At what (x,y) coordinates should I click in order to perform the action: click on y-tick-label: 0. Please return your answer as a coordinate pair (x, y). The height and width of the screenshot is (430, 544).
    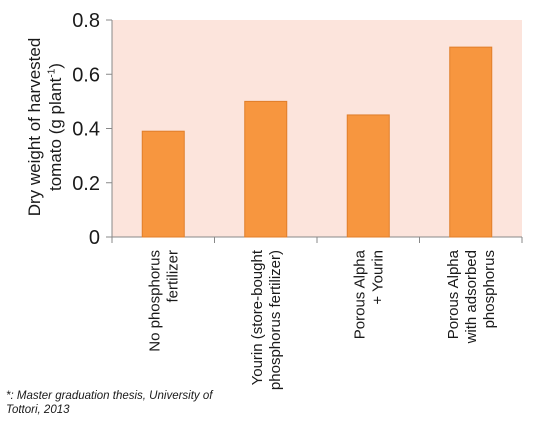
    Looking at the image, I should click on (94, 238).